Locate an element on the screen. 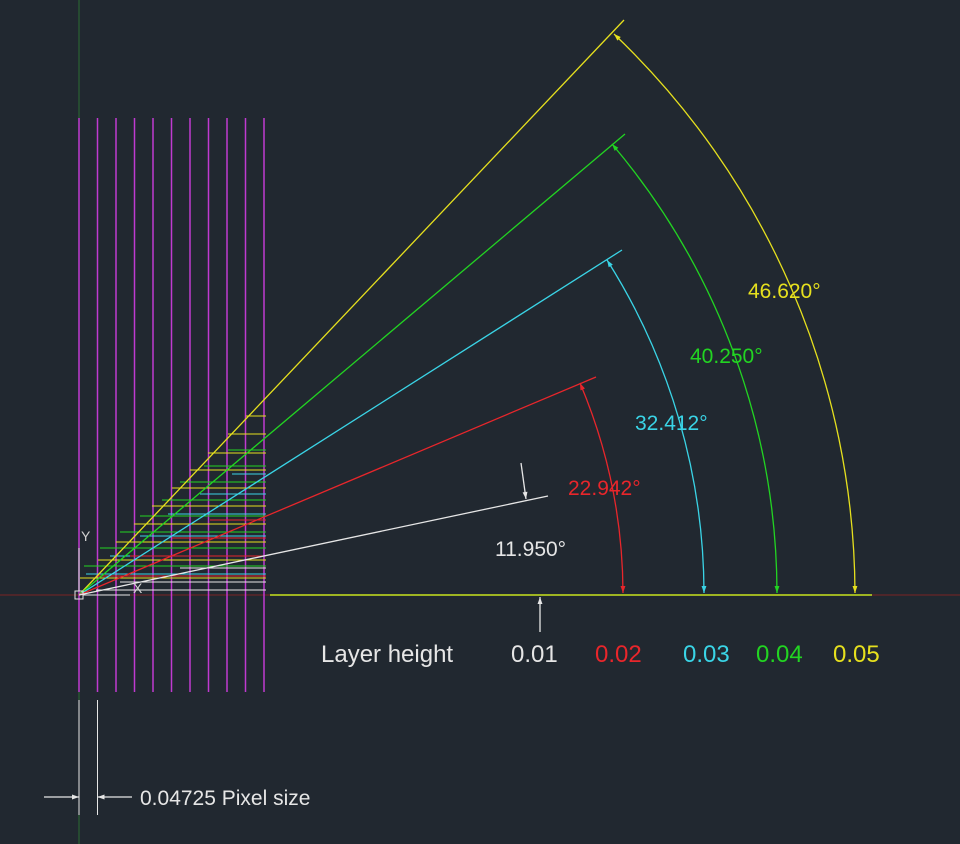 This screenshot has height=844, width=960. angle-label-22-942: 22.942° is located at coordinates (604, 488).